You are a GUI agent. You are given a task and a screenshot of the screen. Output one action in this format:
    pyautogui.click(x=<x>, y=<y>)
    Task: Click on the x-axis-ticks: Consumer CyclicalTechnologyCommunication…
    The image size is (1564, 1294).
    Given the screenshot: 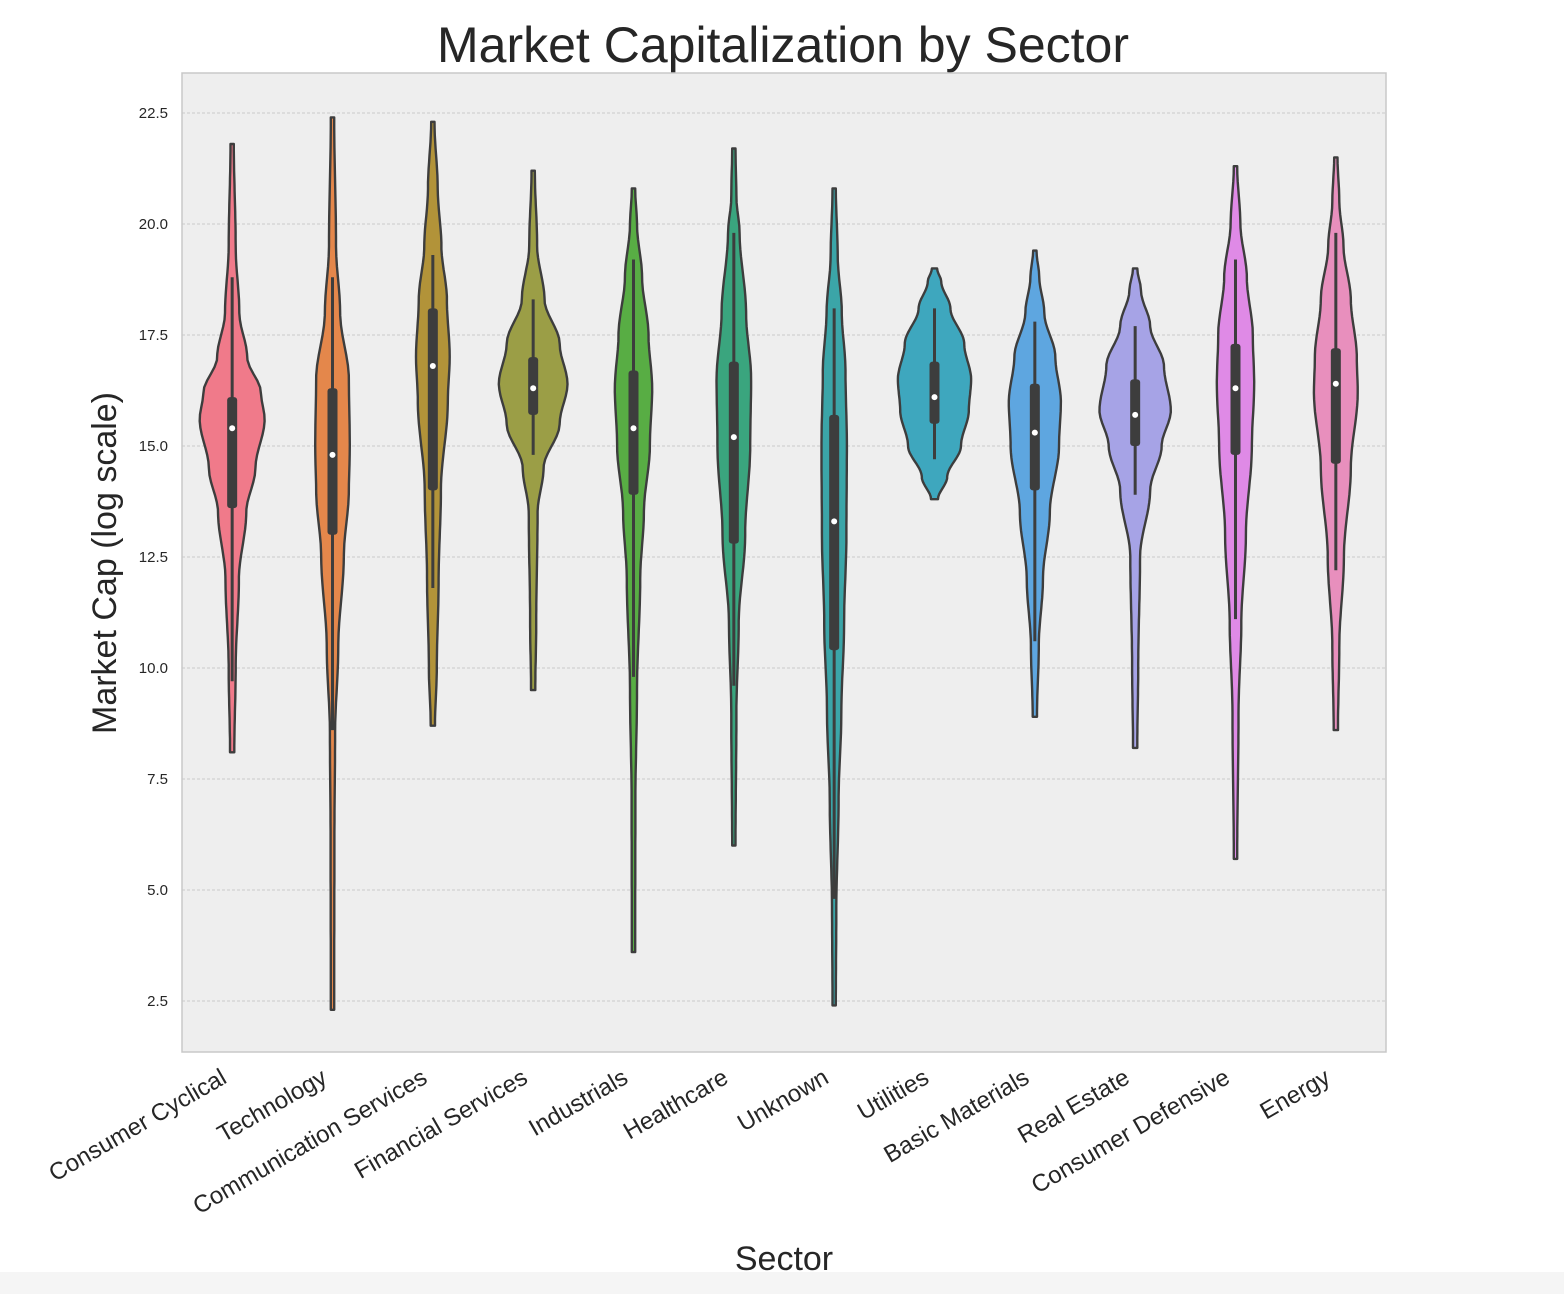 What is the action you would take?
    pyautogui.click(x=689, y=1142)
    